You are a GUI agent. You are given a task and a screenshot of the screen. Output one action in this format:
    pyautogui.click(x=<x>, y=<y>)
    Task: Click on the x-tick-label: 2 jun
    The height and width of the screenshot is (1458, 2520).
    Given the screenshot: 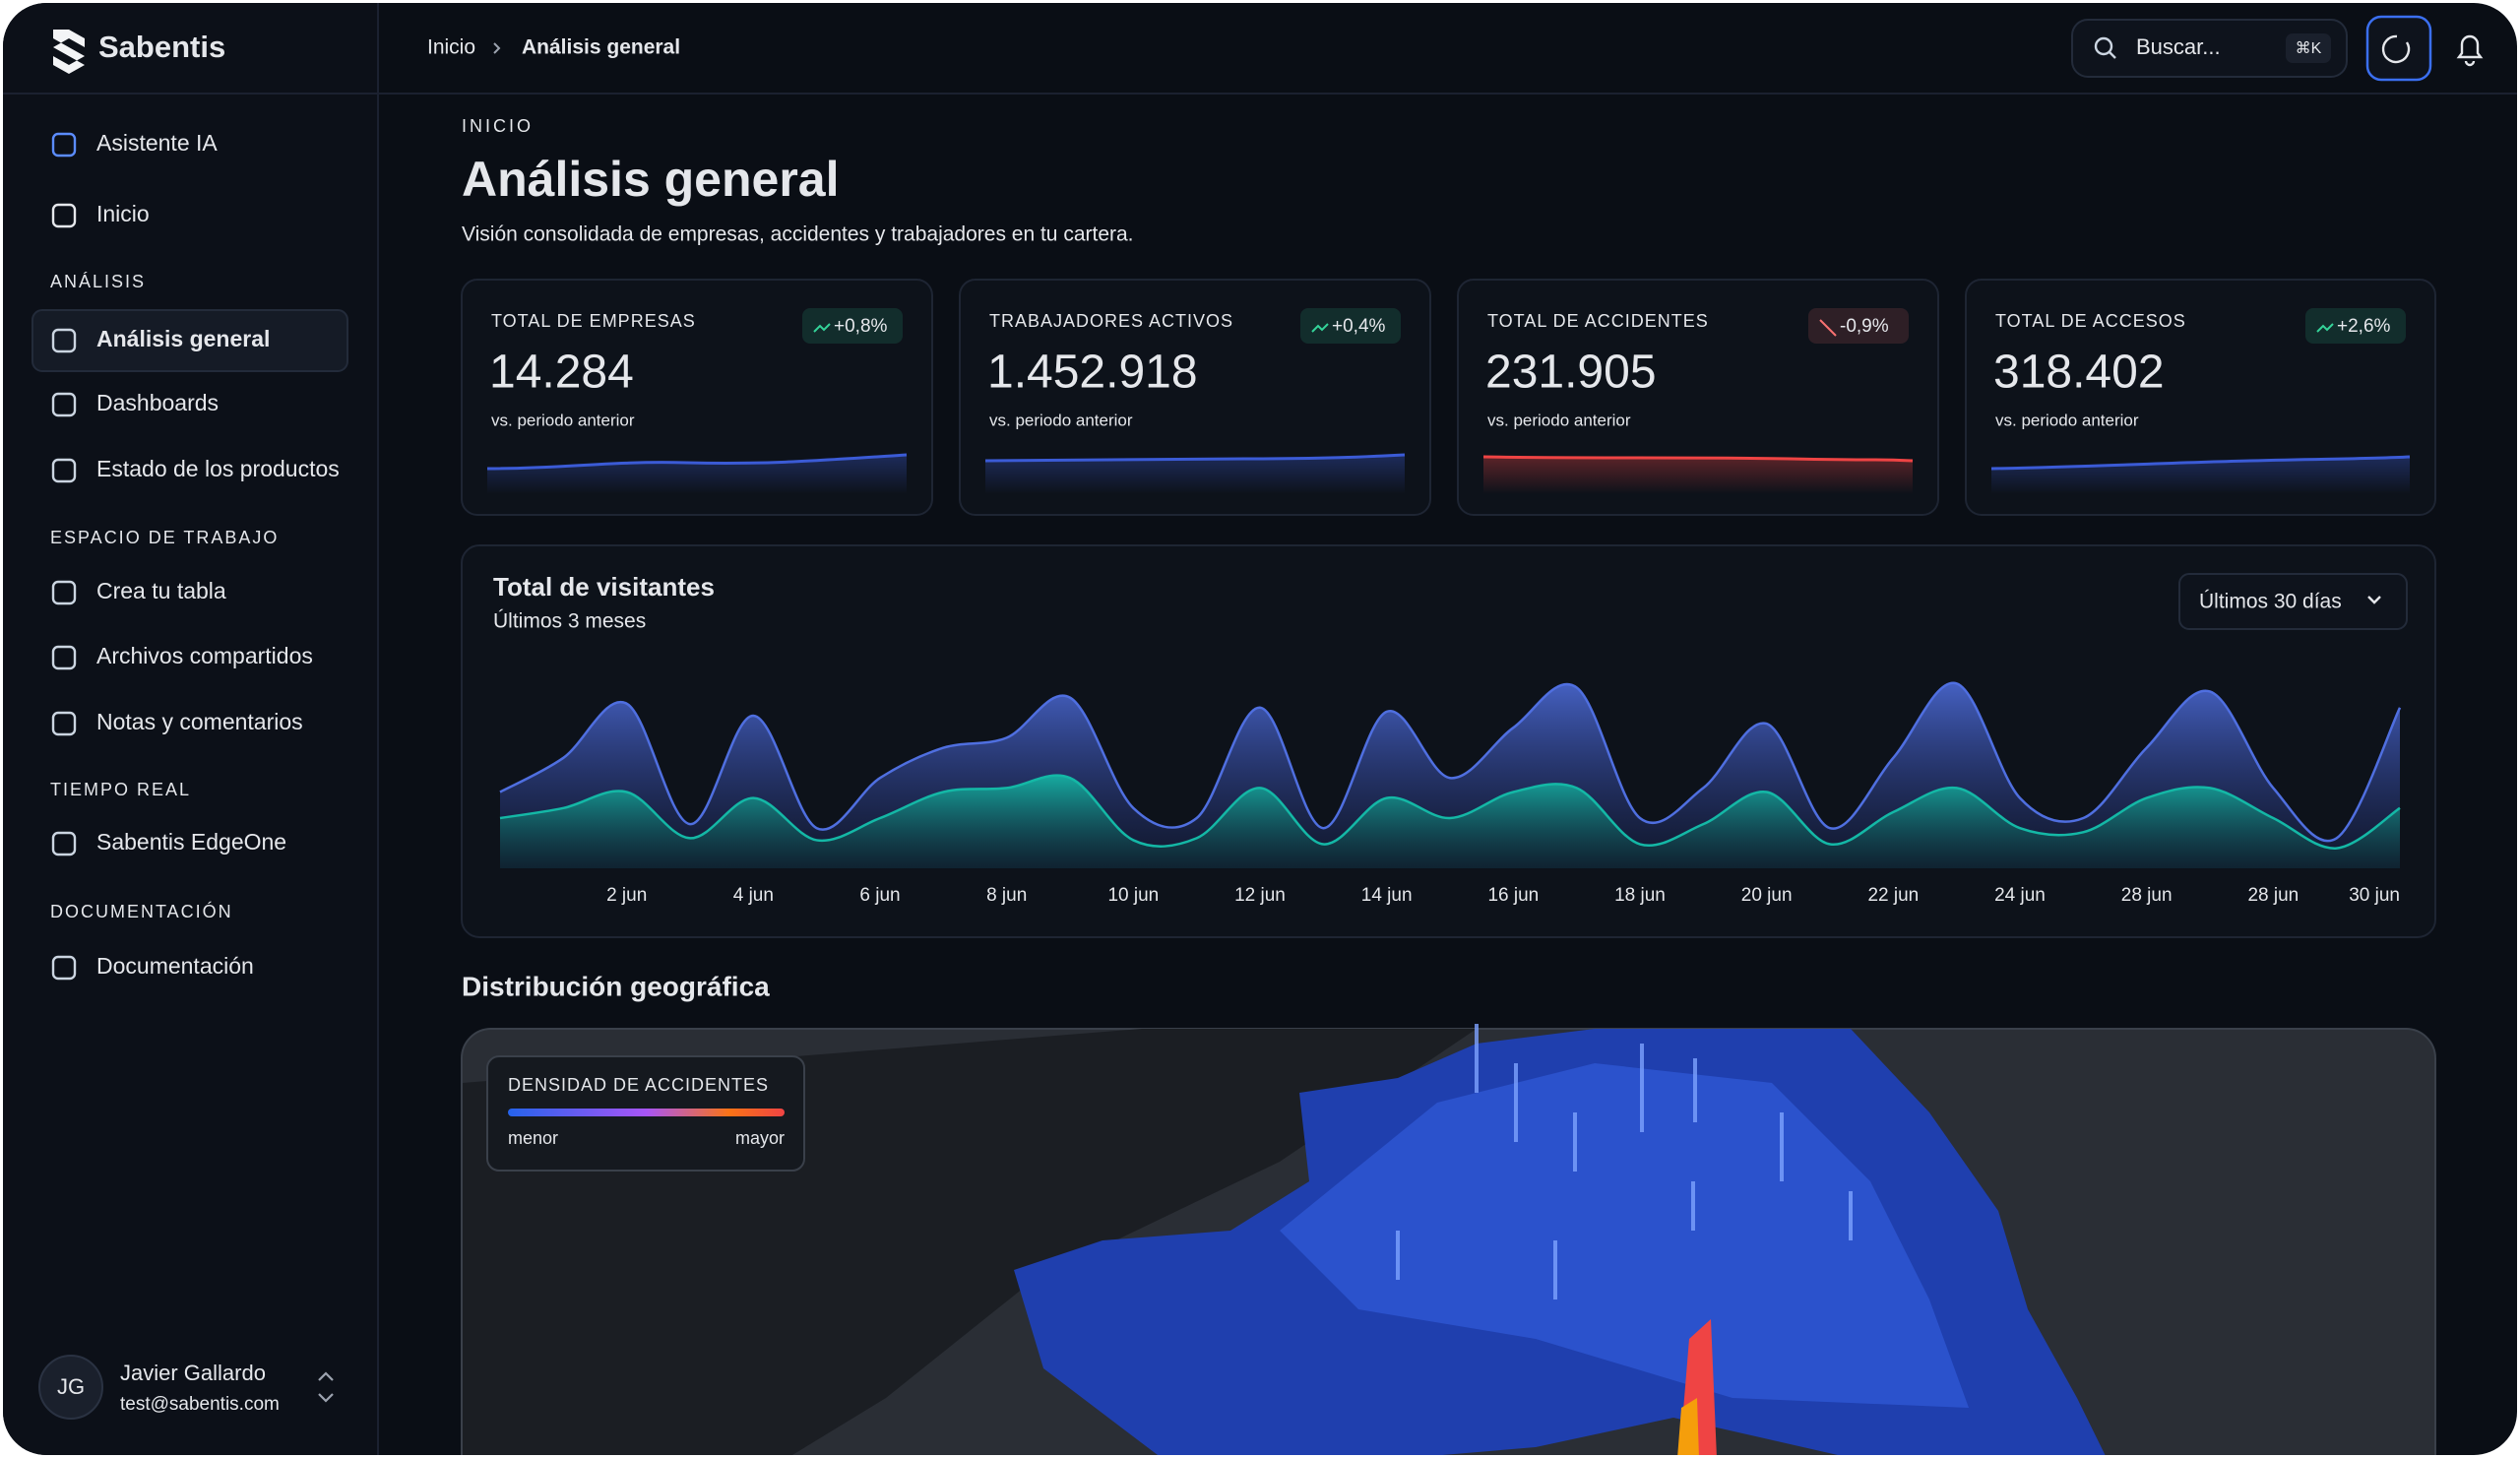 What is the action you would take?
    pyautogui.click(x=626, y=895)
    